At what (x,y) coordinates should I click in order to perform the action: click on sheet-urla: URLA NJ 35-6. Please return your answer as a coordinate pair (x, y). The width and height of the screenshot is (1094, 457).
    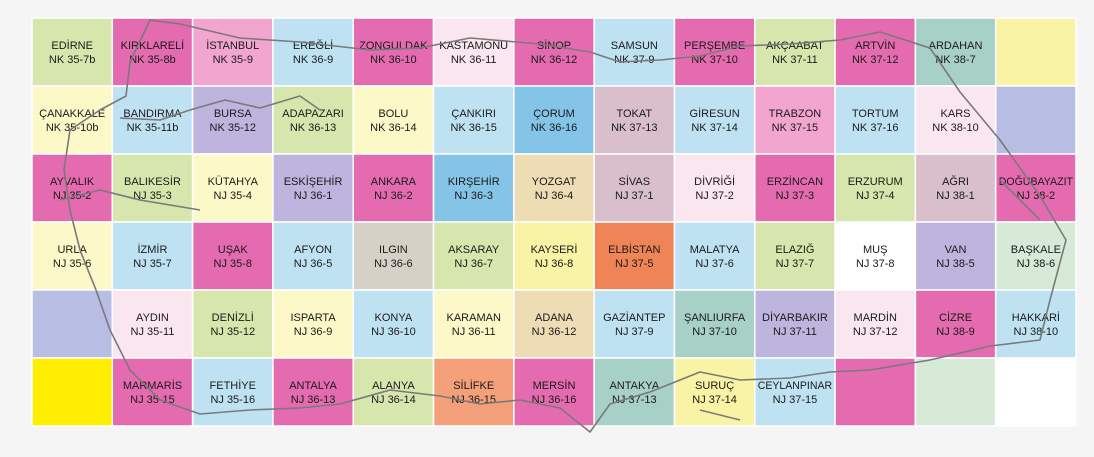
    Looking at the image, I should click on (72, 256).